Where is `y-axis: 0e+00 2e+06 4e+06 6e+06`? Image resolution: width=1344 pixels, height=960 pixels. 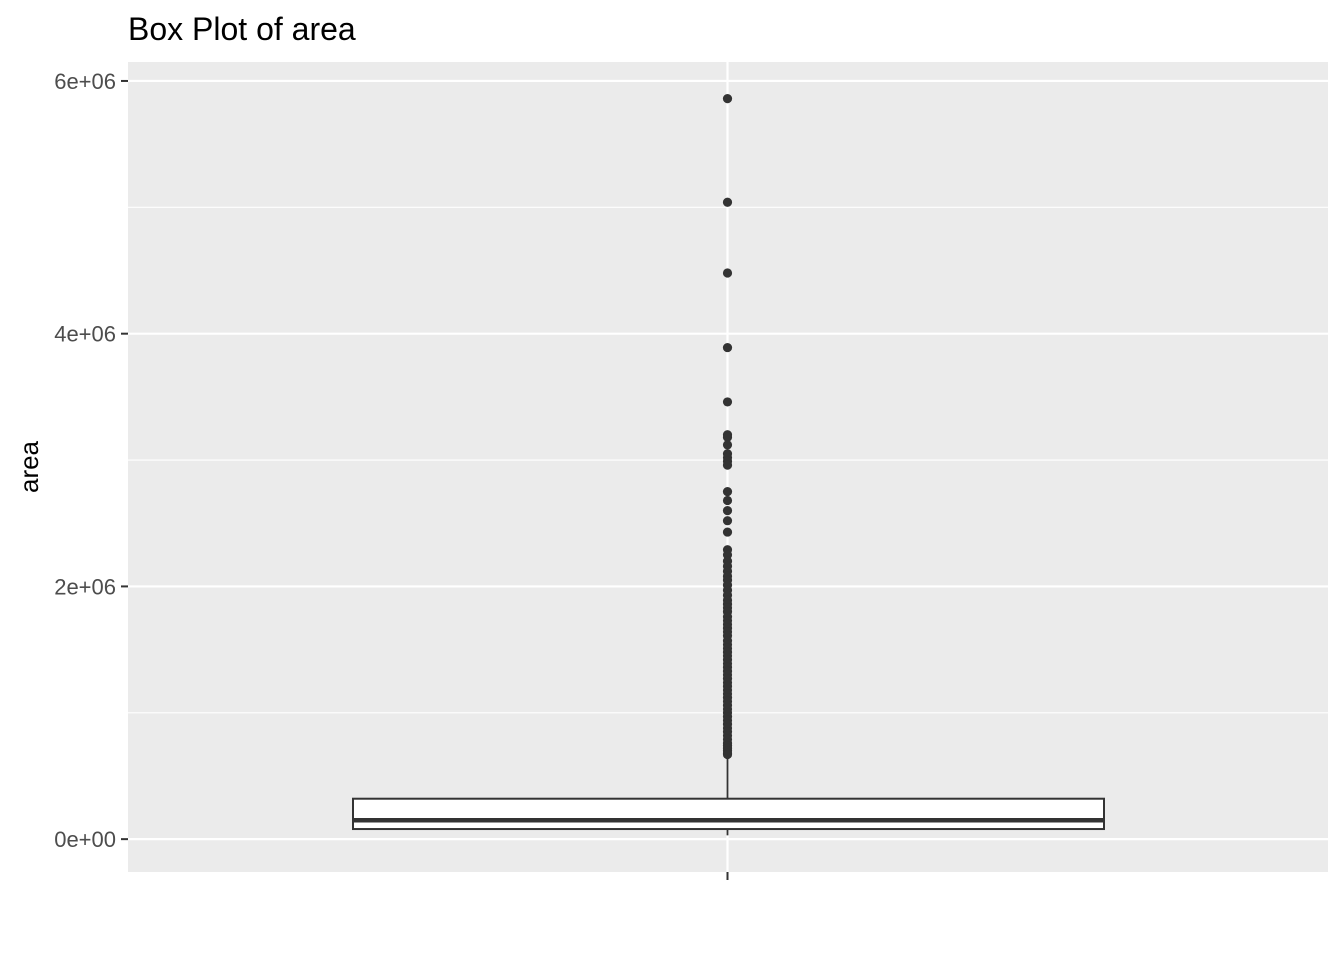
y-axis: 0e+00 2e+06 4e+06 6e+06 is located at coordinates (91, 460).